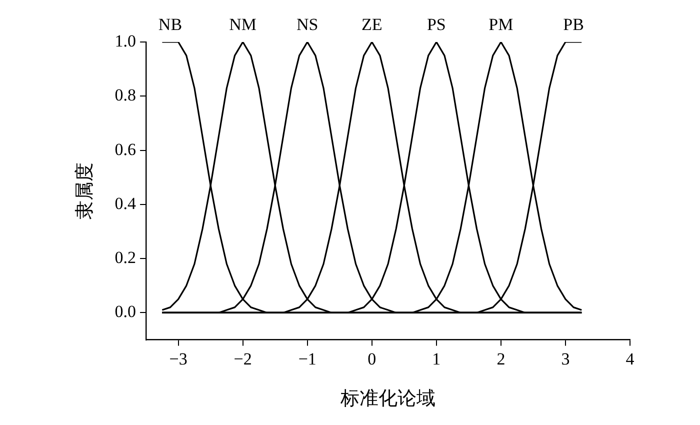 The image size is (700, 425). What do you see at coordinates (125, 203) in the screenshot?
I see `y-tick-label: 0.4` at bounding box center [125, 203].